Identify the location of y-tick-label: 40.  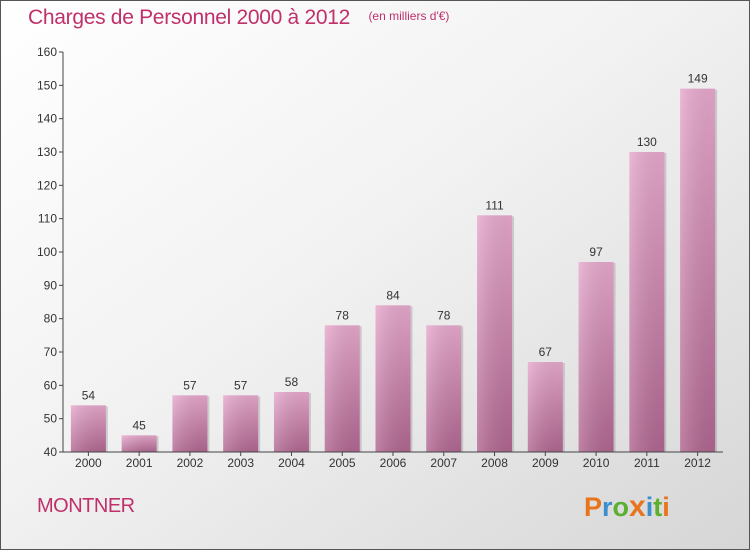
(51, 452).